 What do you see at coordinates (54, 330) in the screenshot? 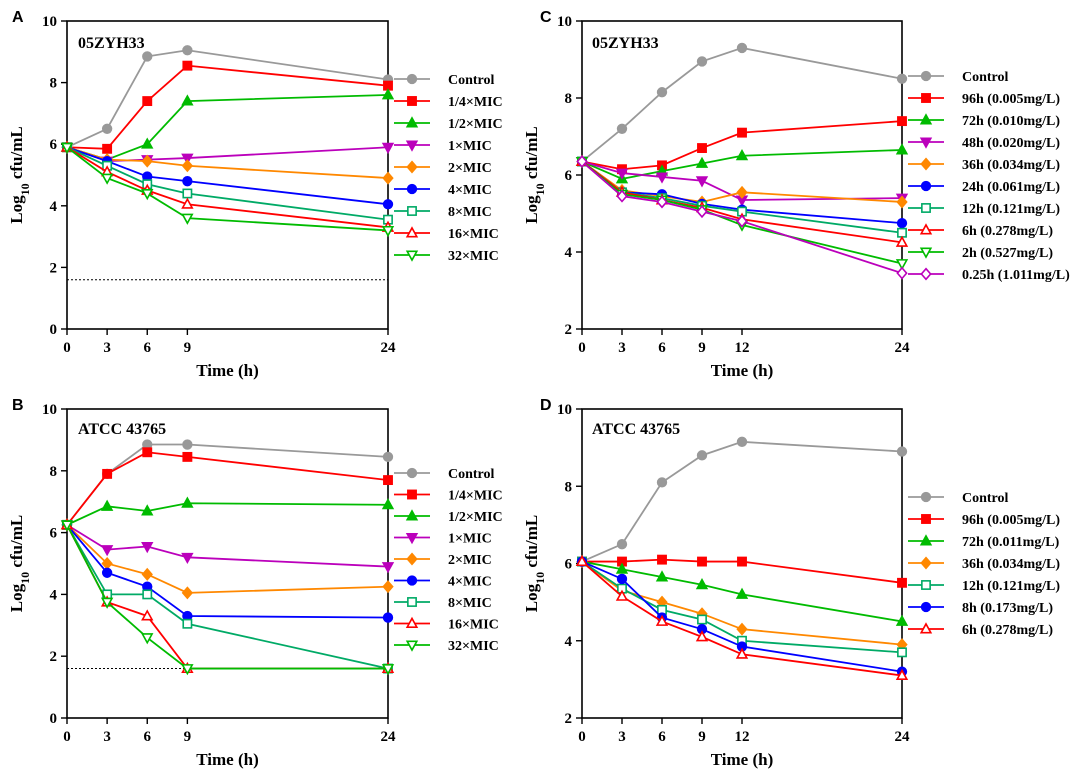
I see `y-tick-label: 0` at bounding box center [54, 330].